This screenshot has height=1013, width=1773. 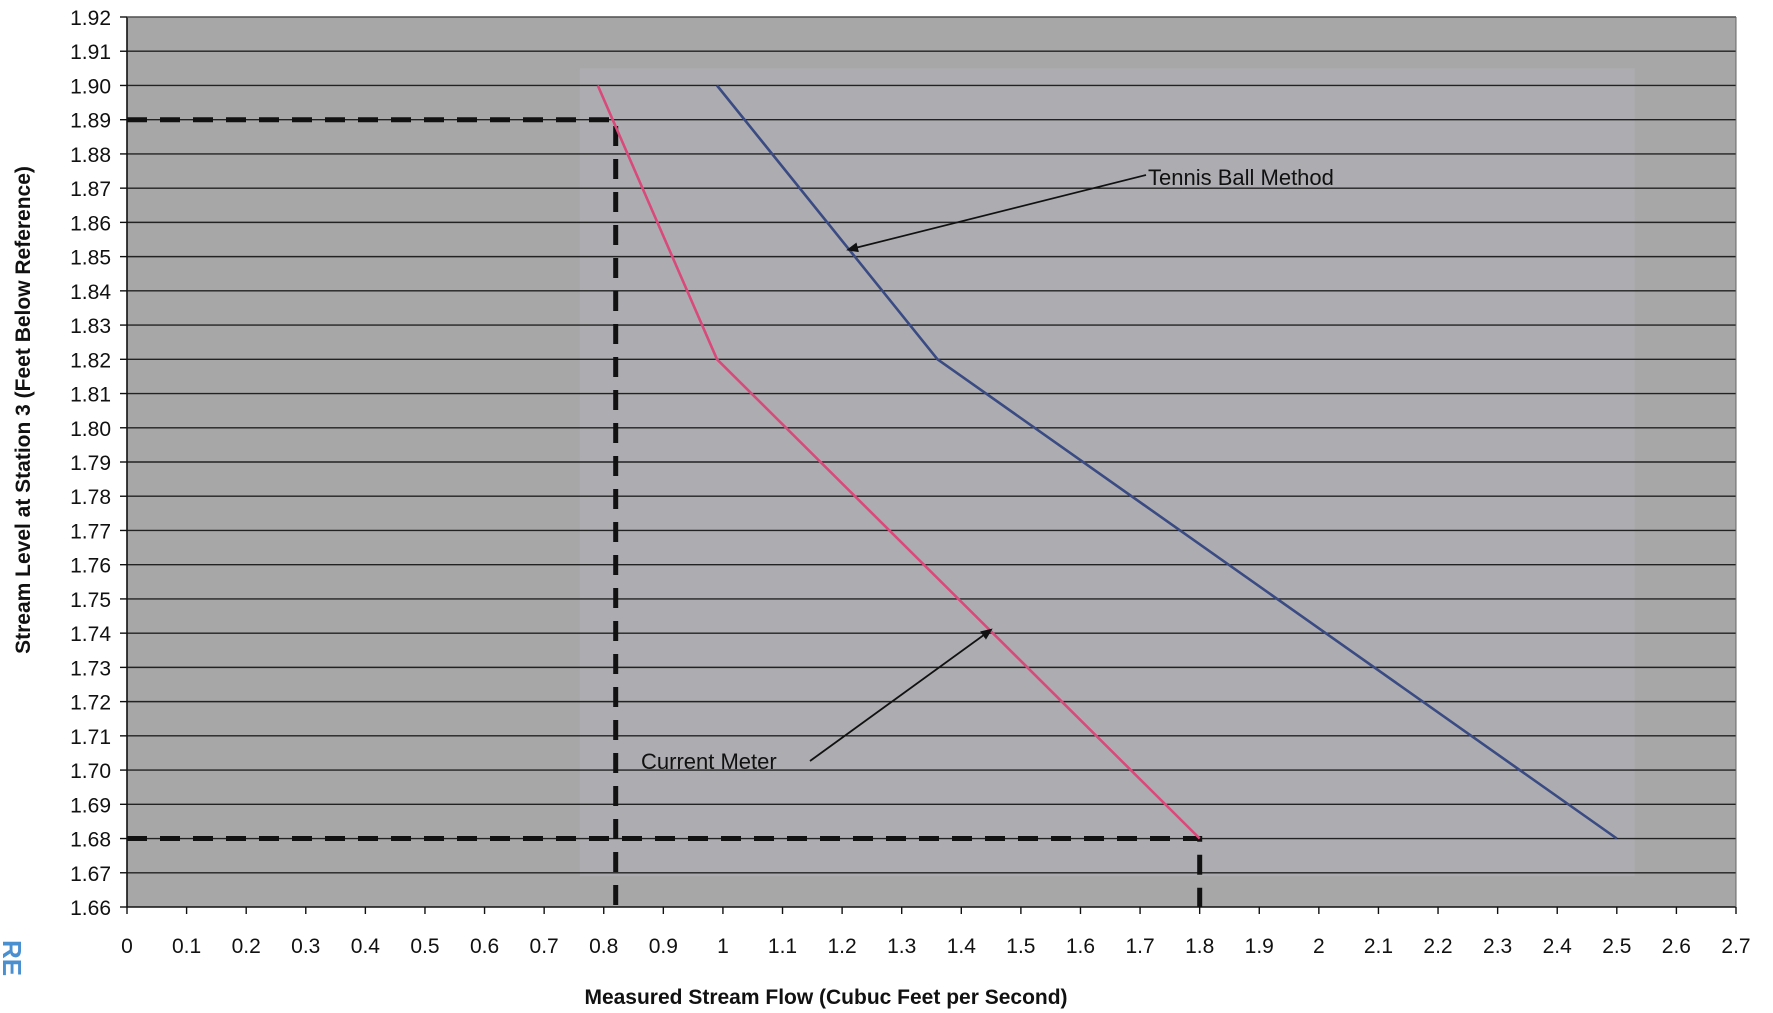 I want to click on x-tick-label: 2.3, so click(x=1497, y=946).